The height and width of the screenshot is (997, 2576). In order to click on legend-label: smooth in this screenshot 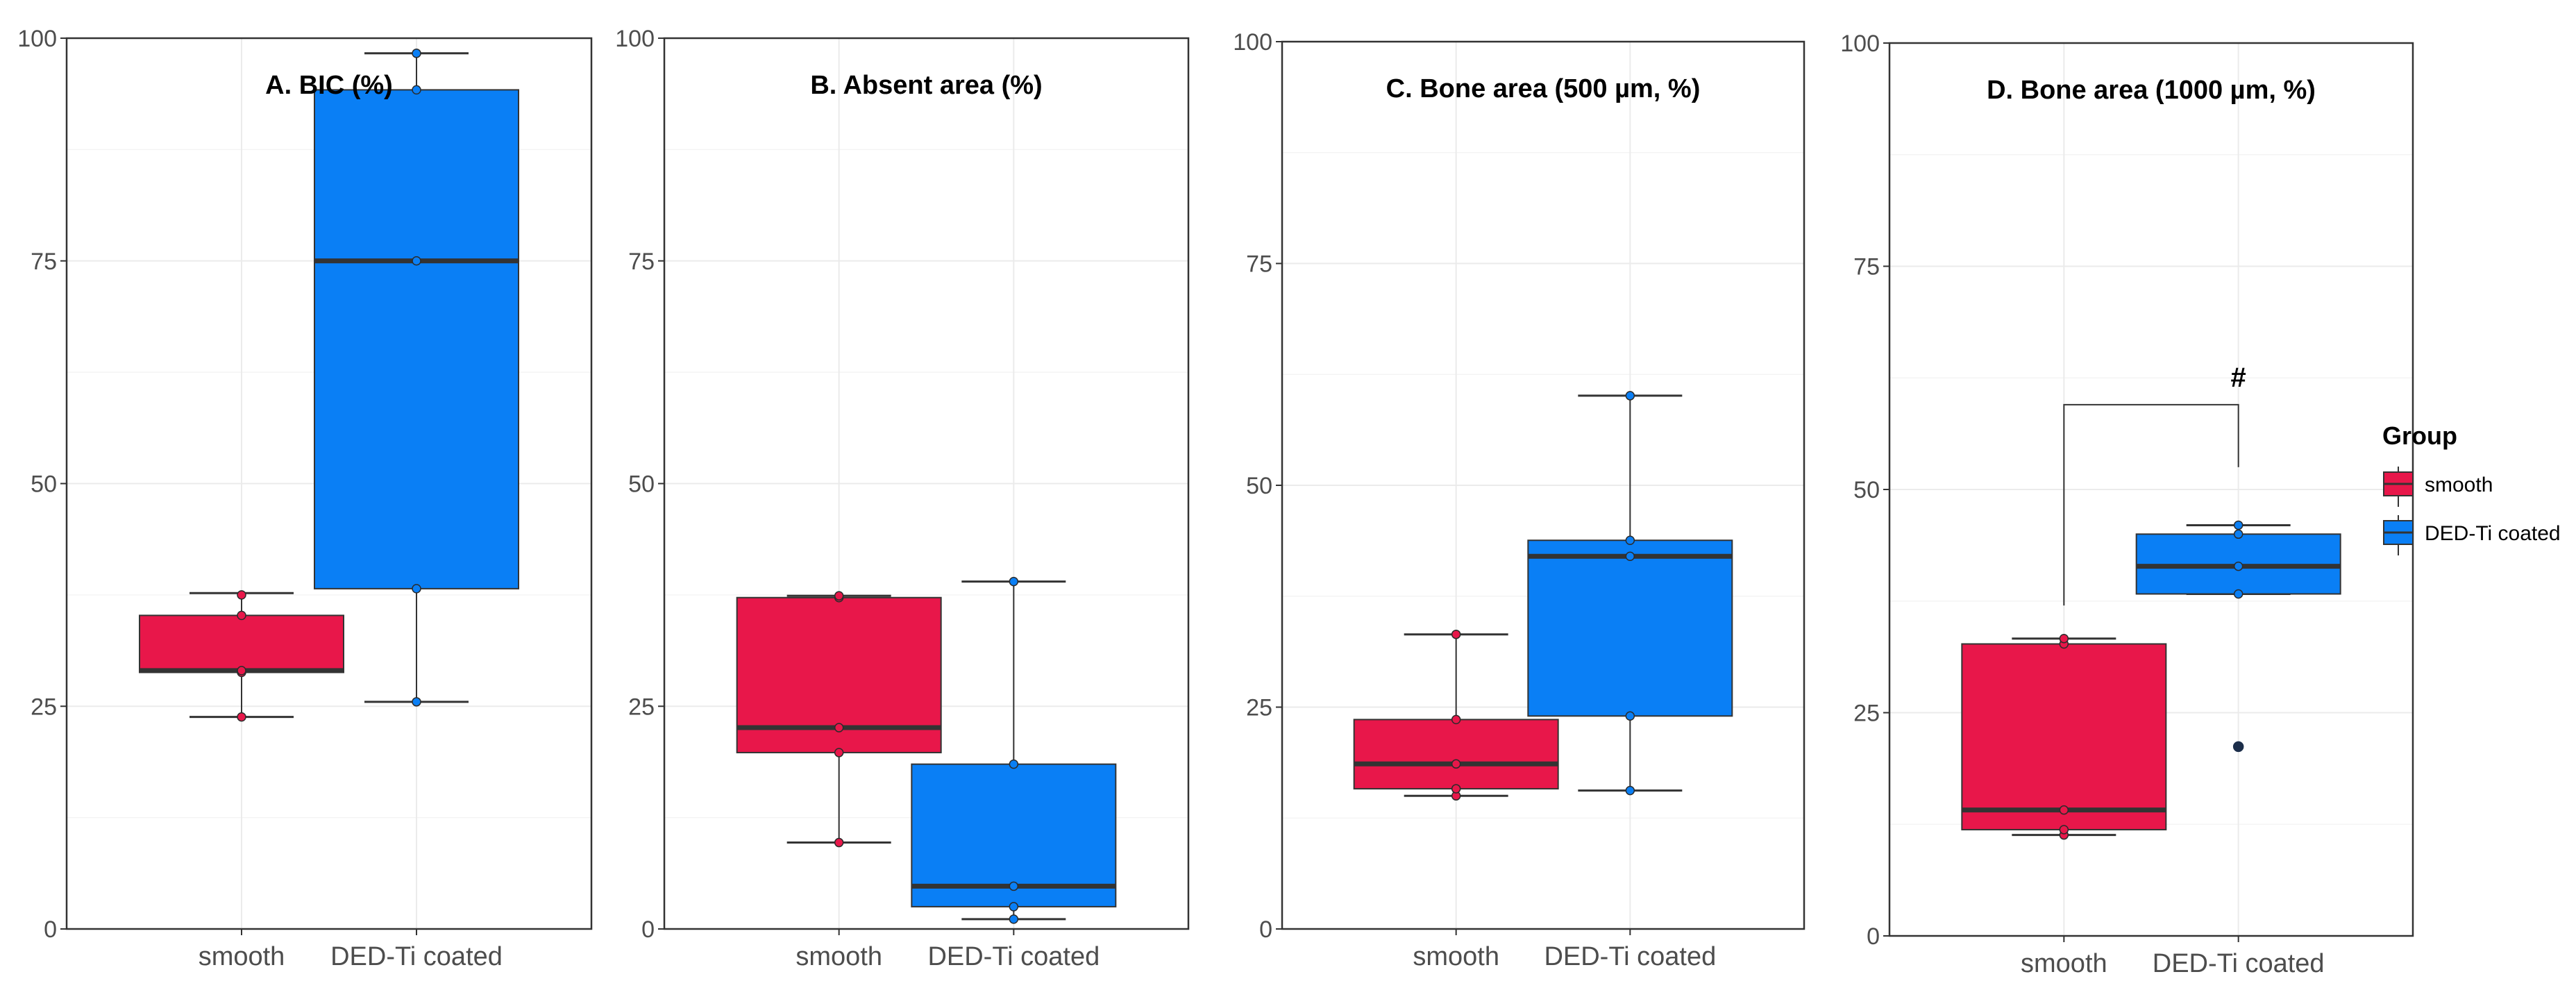, I will do `click(2459, 485)`.